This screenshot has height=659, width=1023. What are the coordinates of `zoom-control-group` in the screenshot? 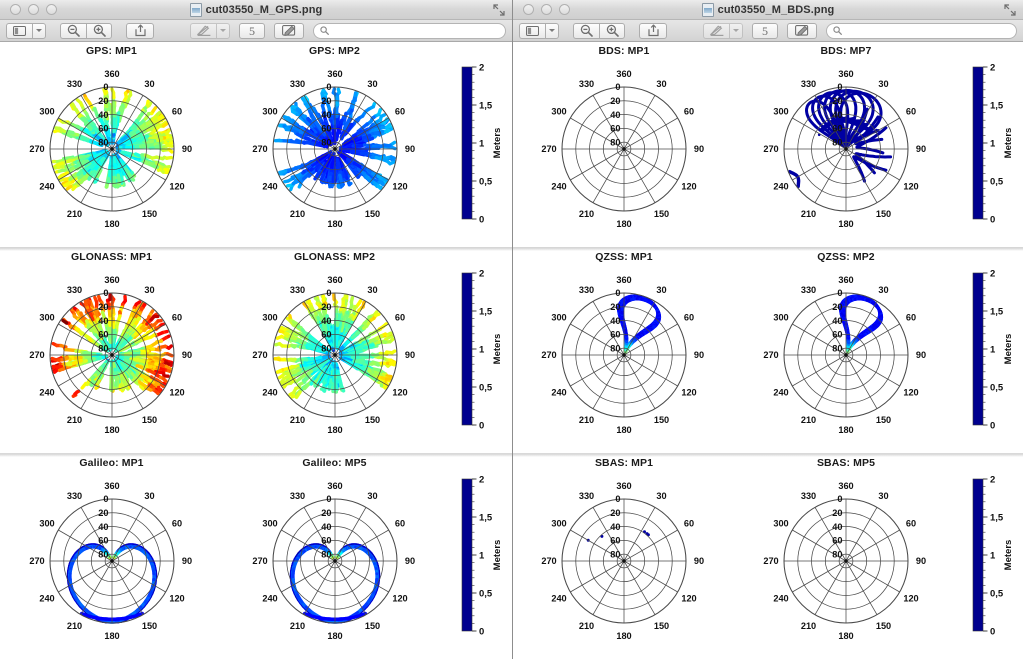 It's located at (599, 30).